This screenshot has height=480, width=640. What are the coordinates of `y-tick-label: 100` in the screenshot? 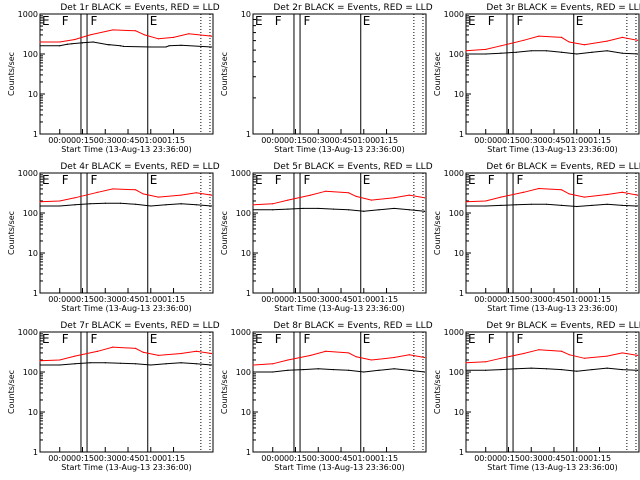 It's located at (30, 213).